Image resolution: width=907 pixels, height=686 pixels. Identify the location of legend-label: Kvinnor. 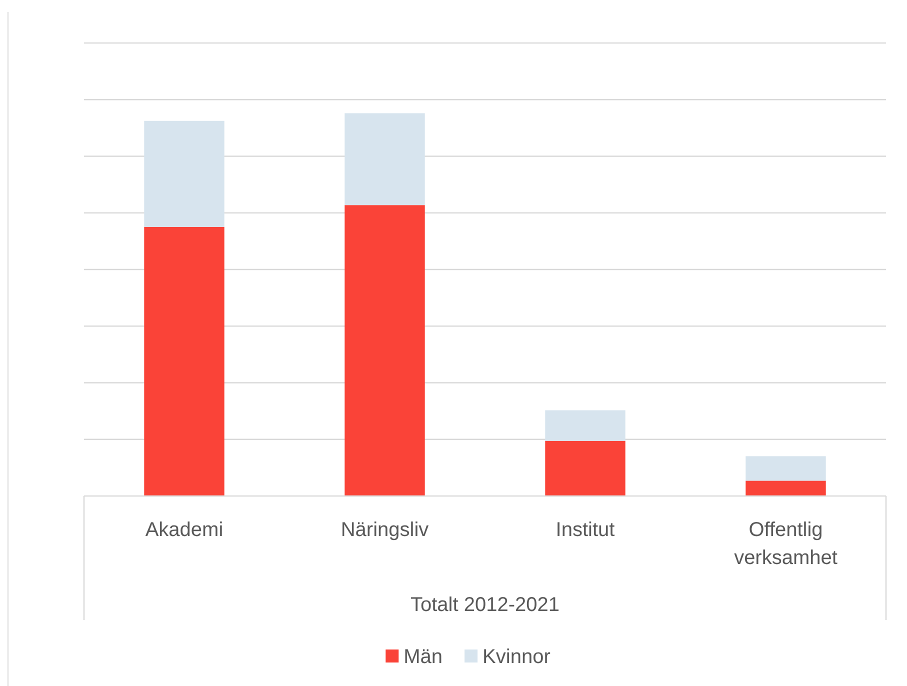
(516, 657).